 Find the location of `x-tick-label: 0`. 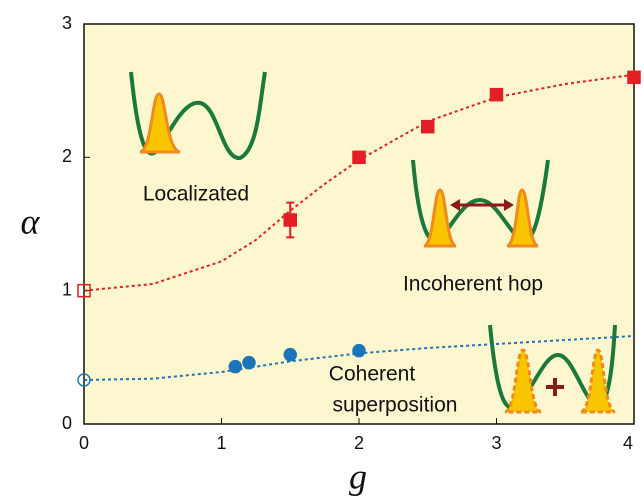

x-tick-label: 0 is located at coordinates (84, 443).